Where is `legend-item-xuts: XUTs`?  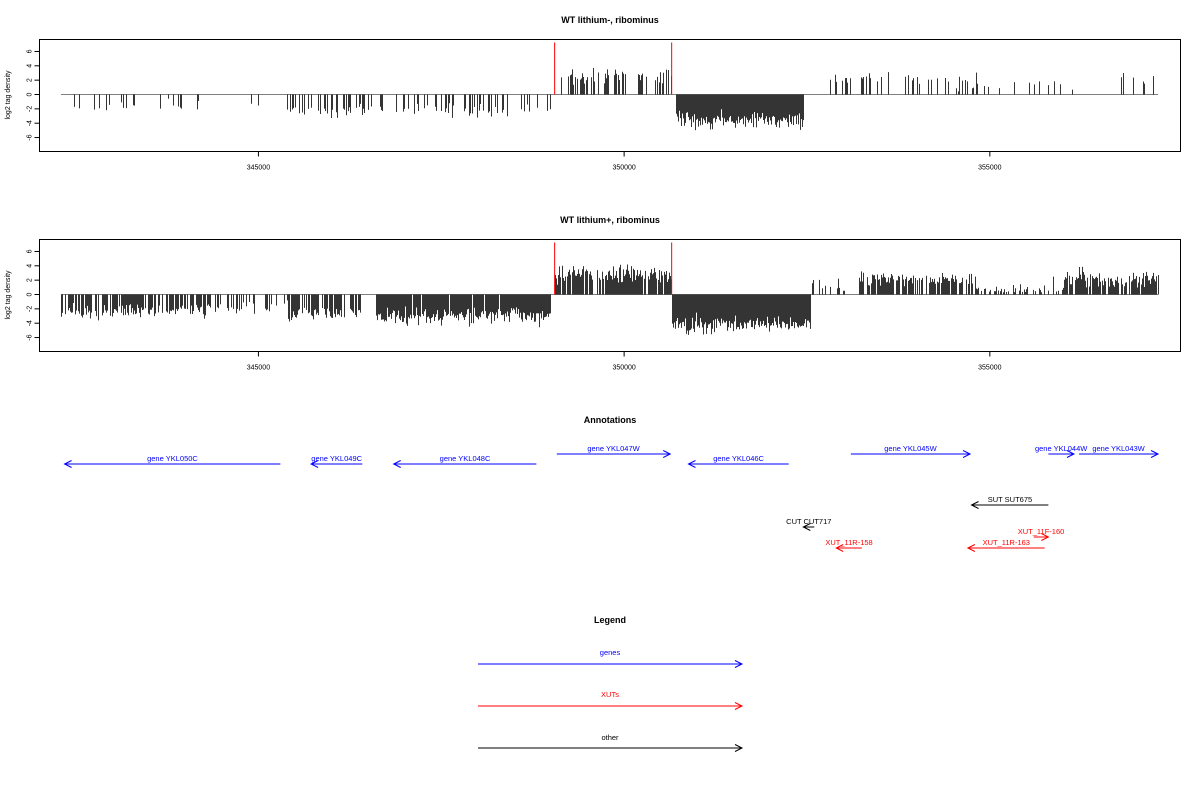
legend-item-xuts: XUTs is located at coordinates (611, 700).